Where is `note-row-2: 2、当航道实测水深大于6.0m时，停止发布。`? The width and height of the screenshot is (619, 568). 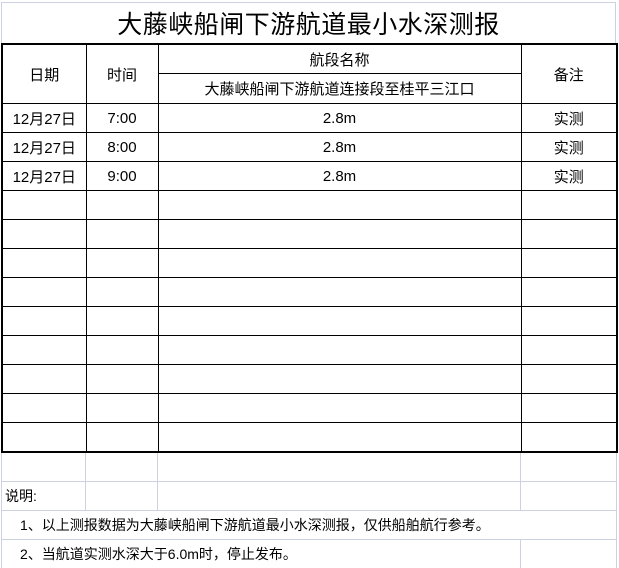
note-row-2: 2、当航道实测水深大于6.0m时，停止发布。 is located at coordinates (309, 553).